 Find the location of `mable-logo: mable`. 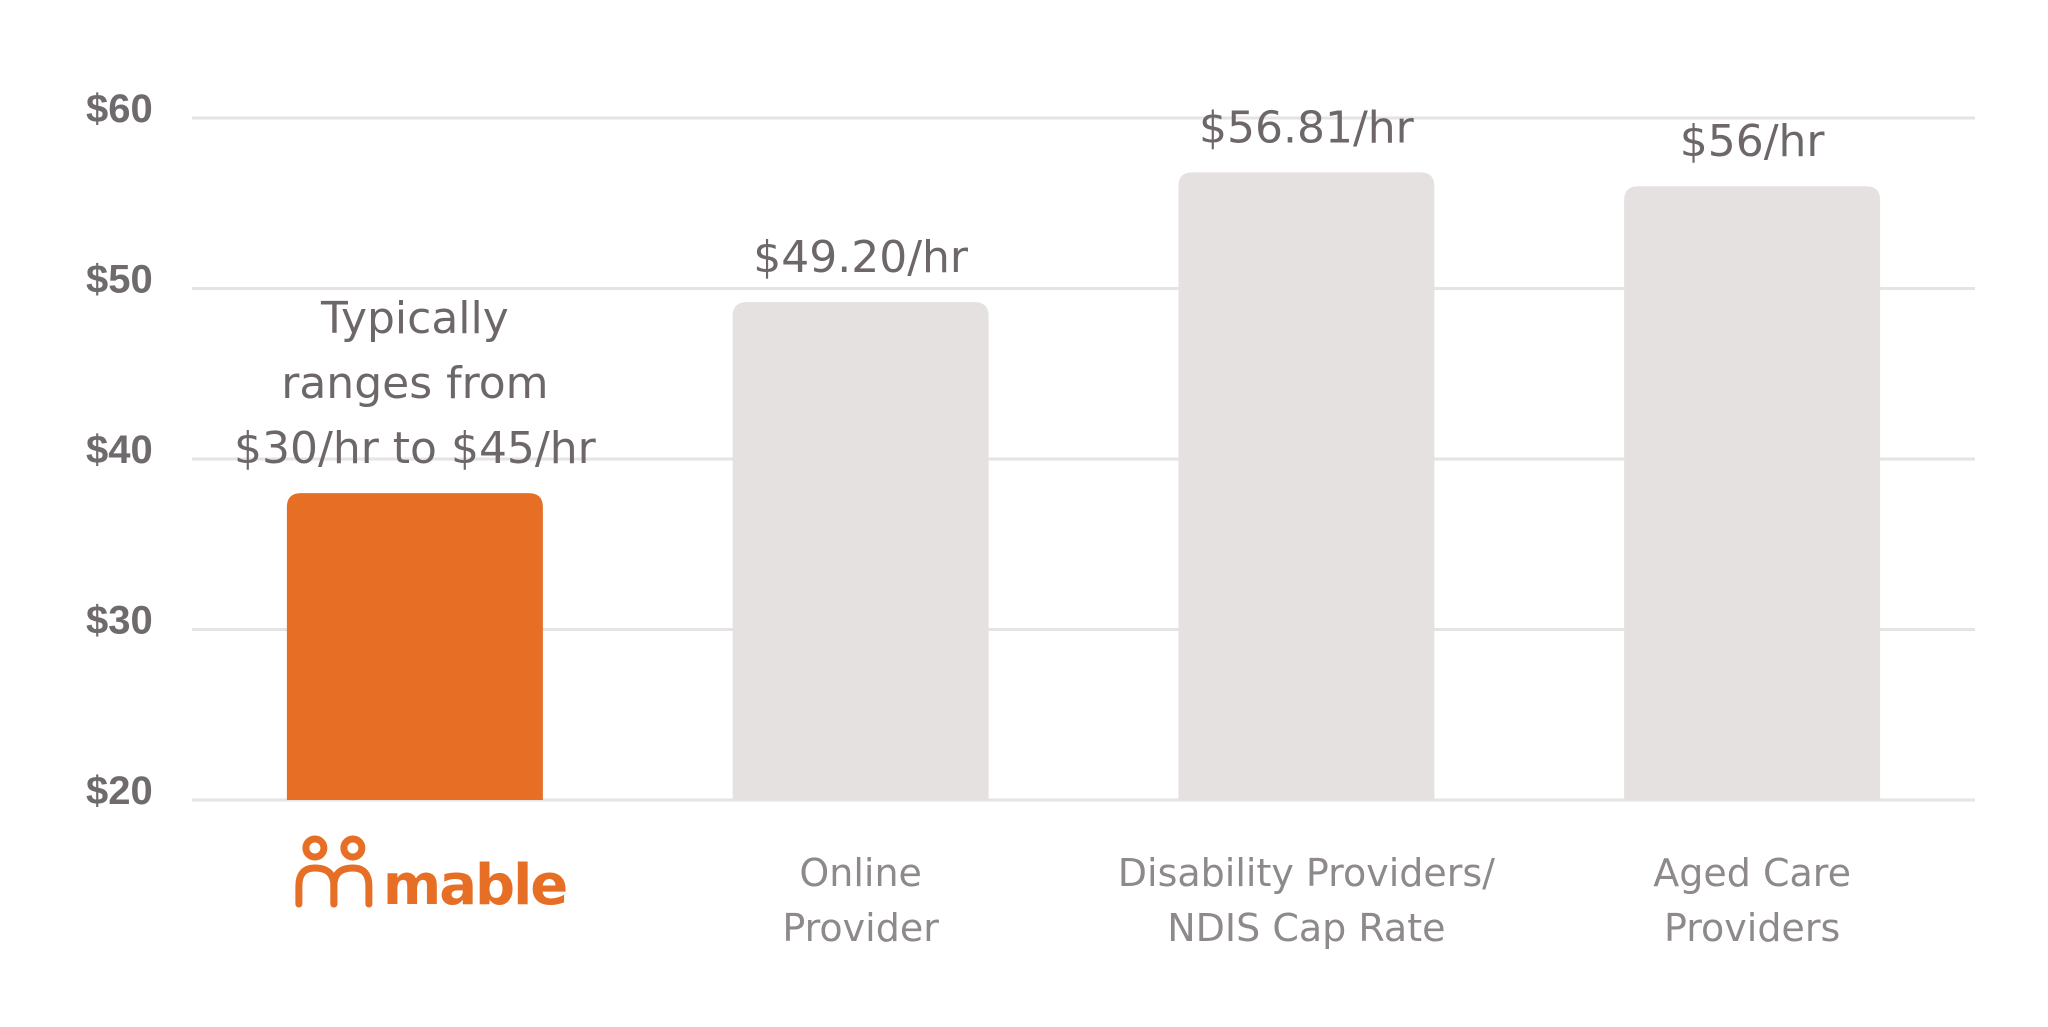

mable-logo: mable is located at coordinates (431, 876).